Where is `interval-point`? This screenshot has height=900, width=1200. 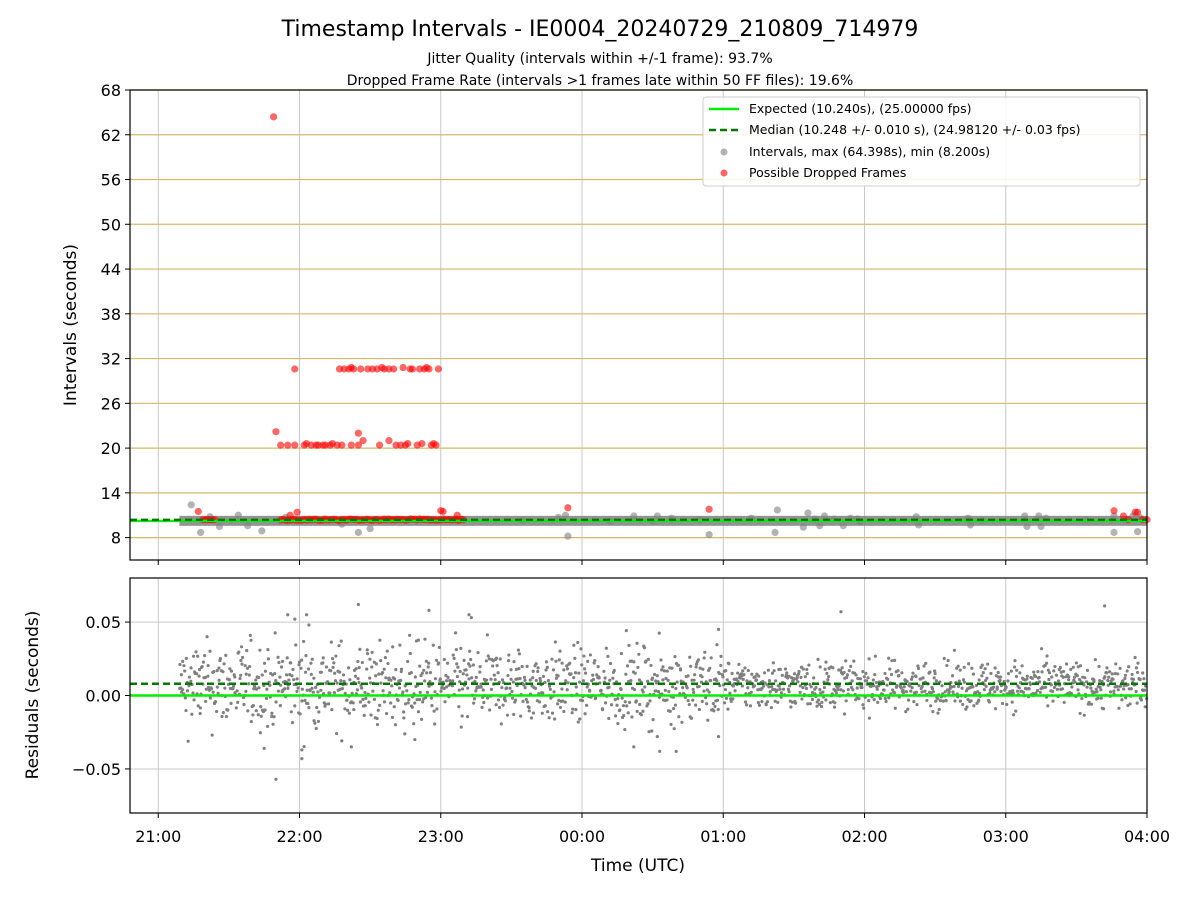 interval-point is located at coordinates (1024, 516).